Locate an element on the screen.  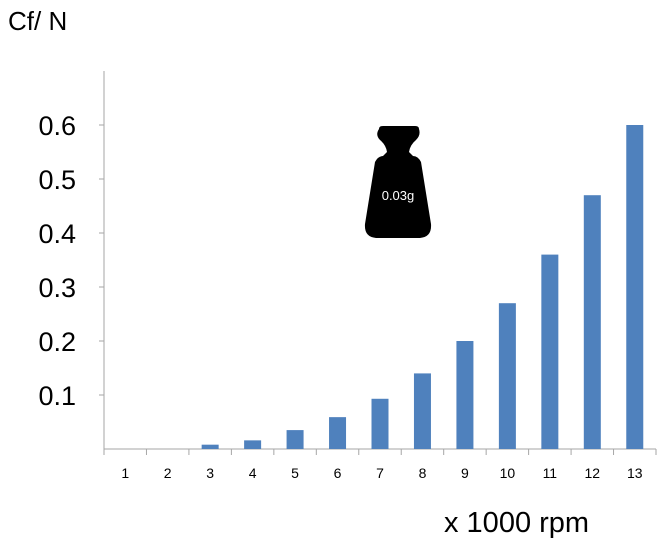
x-tick-label: 9 is located at coordinates (465, 473).